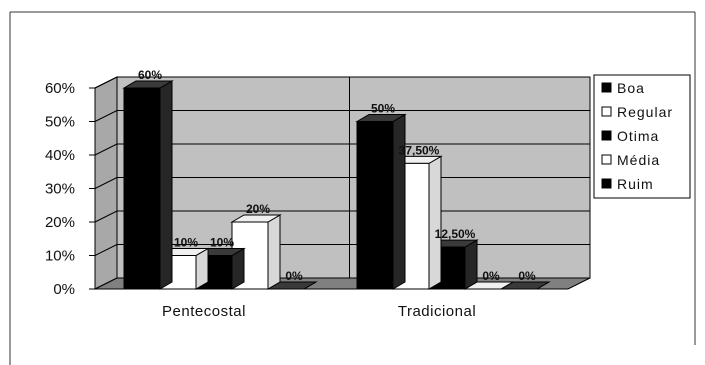  Describe the element at coordinates (645, 112) in the screenshot. I see `legend-entry: Regular` at that location.